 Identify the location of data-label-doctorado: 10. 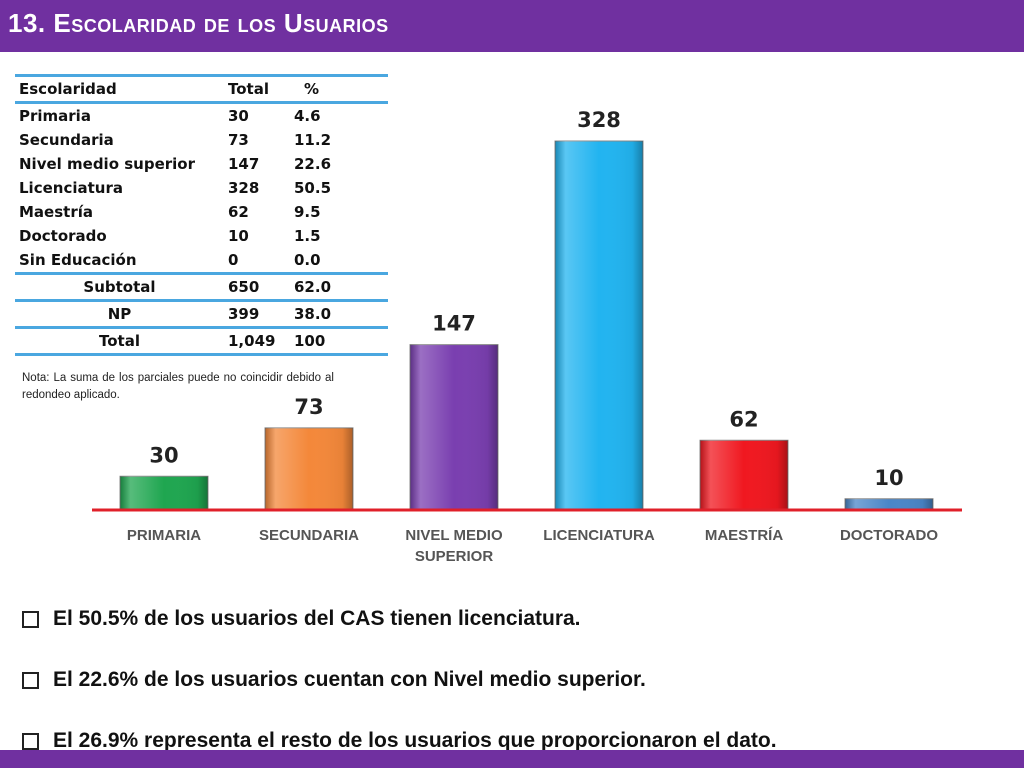
(888, 478).